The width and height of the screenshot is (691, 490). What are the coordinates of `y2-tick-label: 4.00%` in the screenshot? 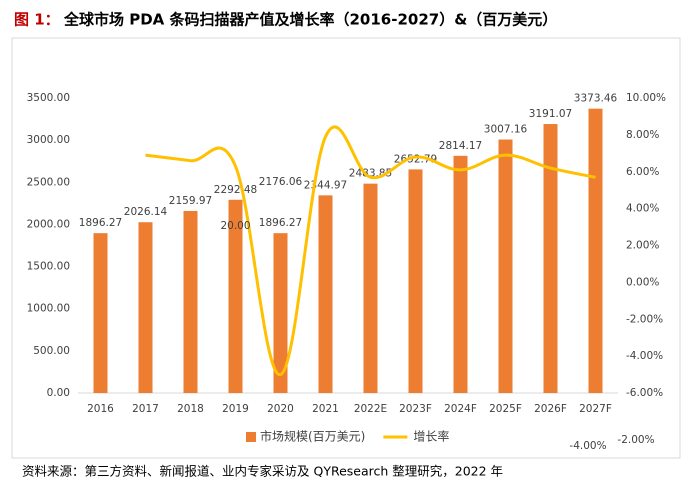 It's located at (642, 209).